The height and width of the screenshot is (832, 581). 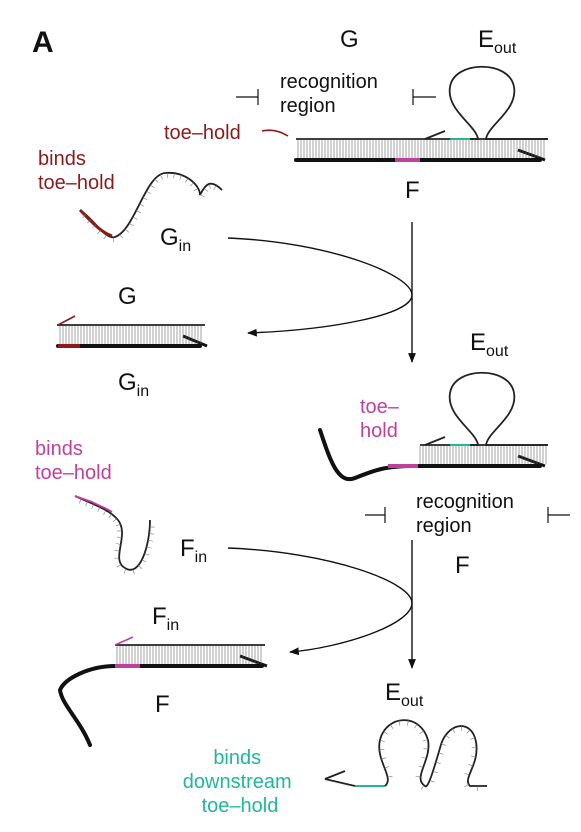 What do you see at coordinates (165, 618) in the screenshot?
I see `label-F-in-2: Fin` at bounding box center [165, 618].